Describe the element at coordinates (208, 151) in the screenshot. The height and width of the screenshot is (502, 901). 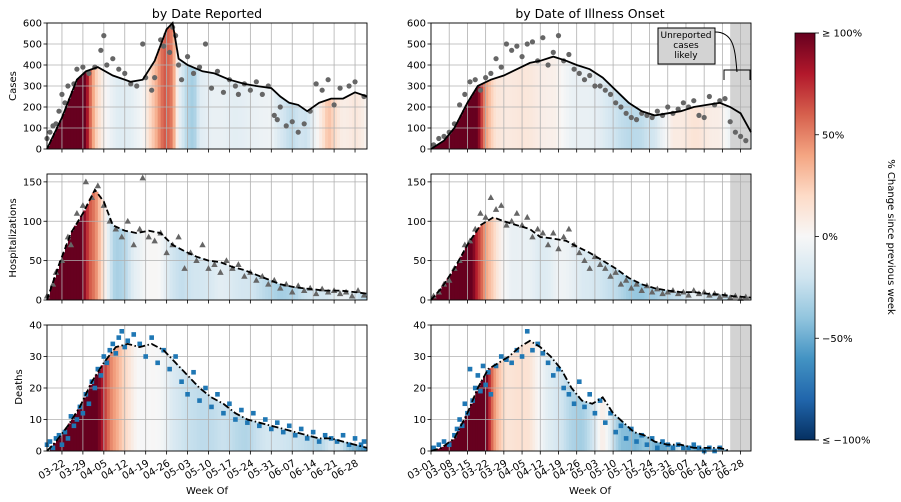
I see `x-axis` at that location.